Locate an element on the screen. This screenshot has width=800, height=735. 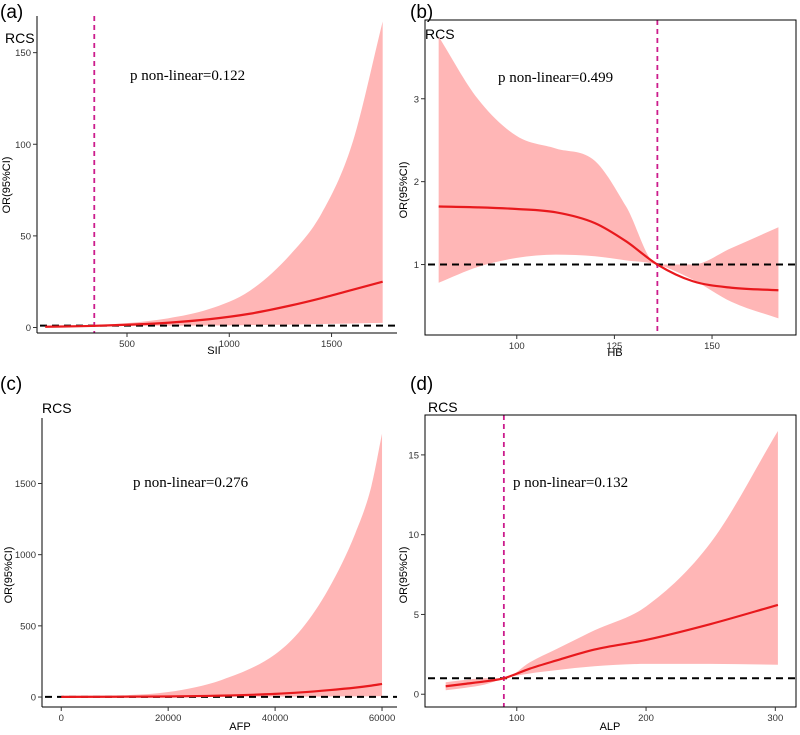
x-tick-label-b: 100 is located at coordinates (517, 346).